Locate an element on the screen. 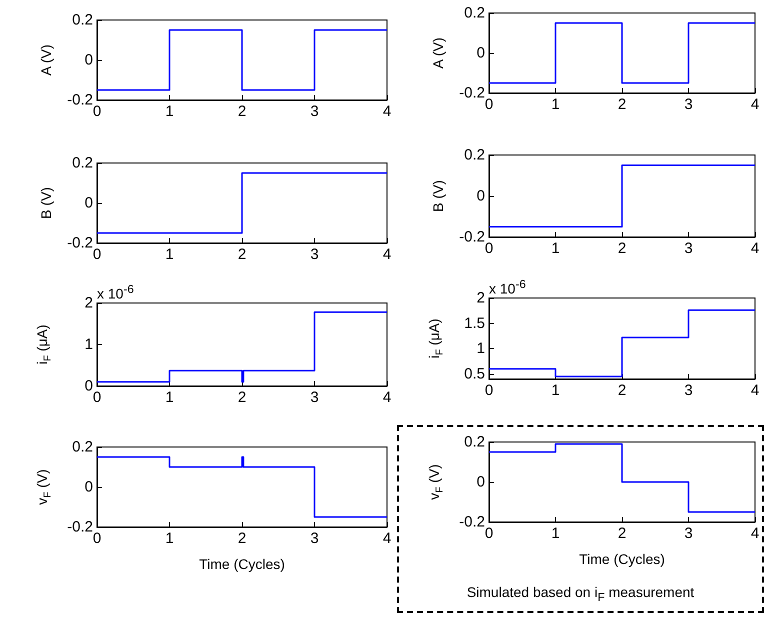  y-tick-label: 1.5 is located at coordinates (474, 323).